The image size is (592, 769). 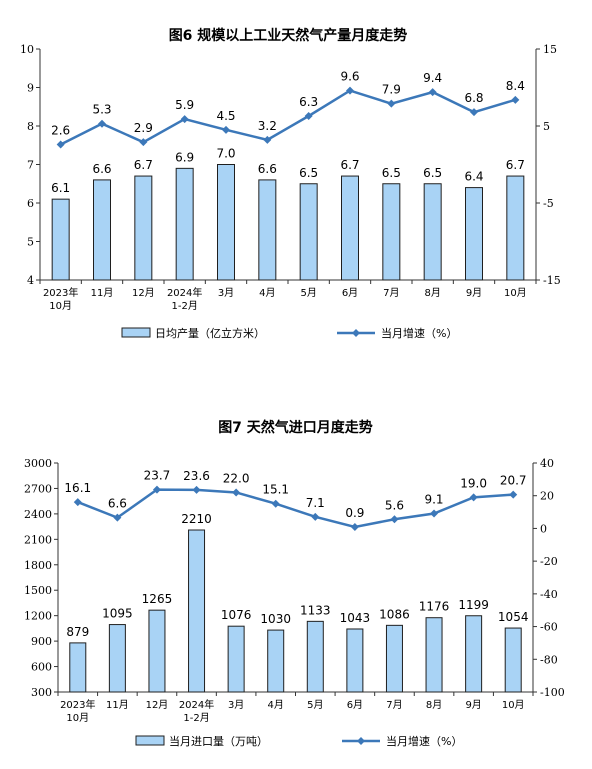 What do you see at coordinates (60, 130) in the screenshot?
I see `line-value-label: 2.6` at bounding box center [60, 130].